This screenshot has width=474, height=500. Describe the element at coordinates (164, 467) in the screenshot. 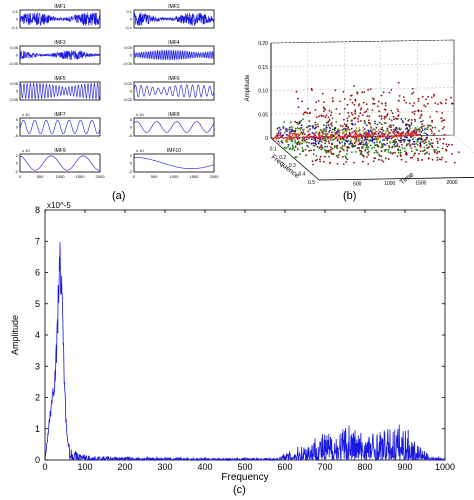

I see `x-tick-label: 300` at that location.